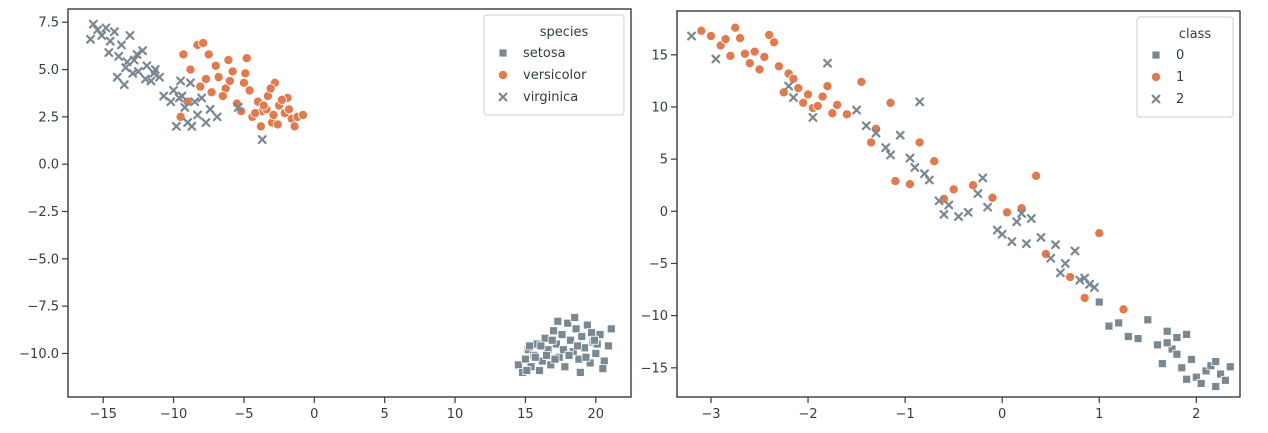 The width and height of the screenshot is (1268, 433). What do you see at coordinates (242, 85) in the screenshot?
I see `series-versicolor` at bounding box center [242, 85].